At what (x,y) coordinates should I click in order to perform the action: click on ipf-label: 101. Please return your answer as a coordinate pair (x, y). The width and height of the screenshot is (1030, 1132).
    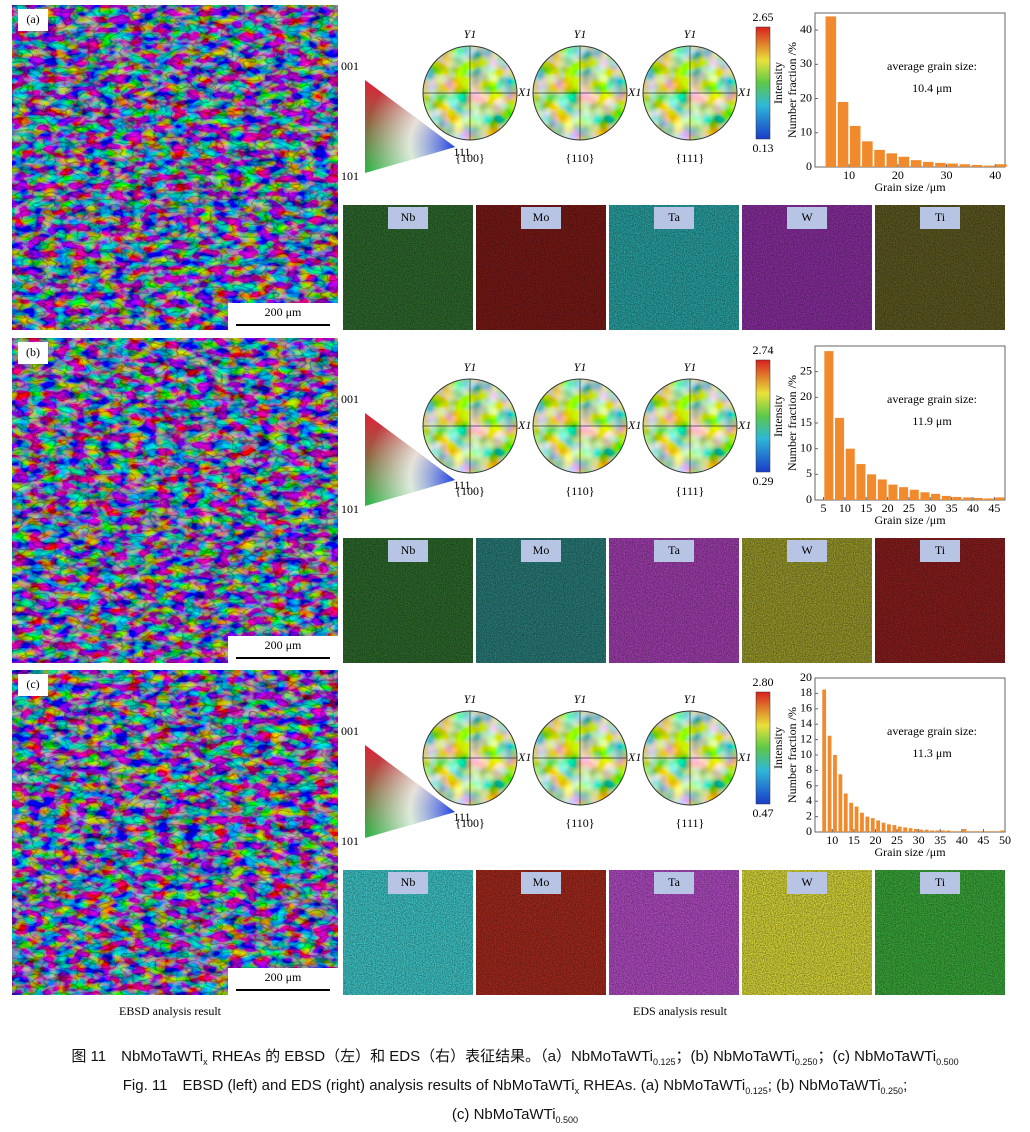
    Looking at the image, I should click on (350, 841).